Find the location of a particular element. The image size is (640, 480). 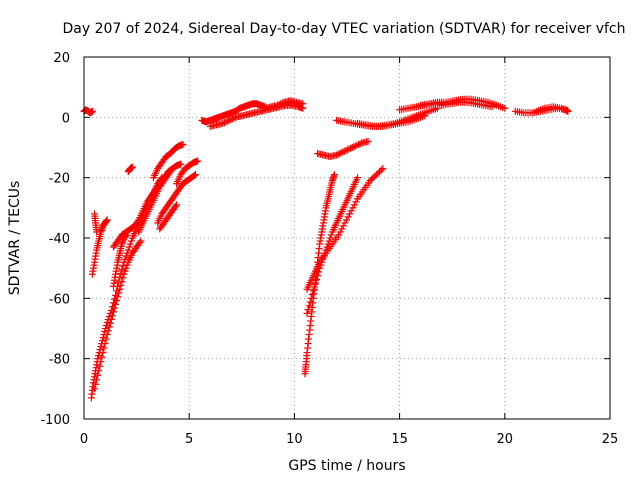

y-tick-label: -40 is located at coordinates (59, 239).